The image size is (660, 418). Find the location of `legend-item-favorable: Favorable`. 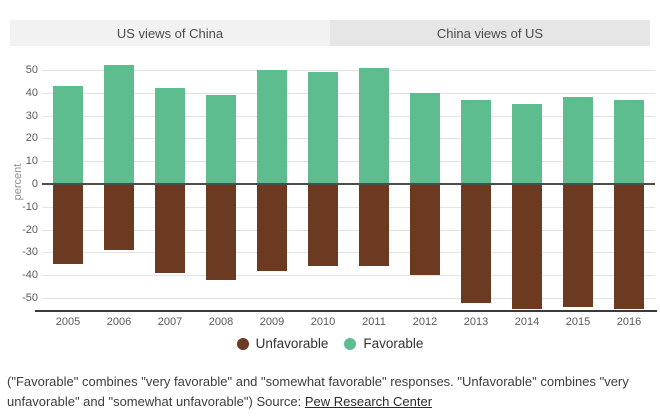

legend-item-favorable: Favorable is located at coordinates (383, 343).